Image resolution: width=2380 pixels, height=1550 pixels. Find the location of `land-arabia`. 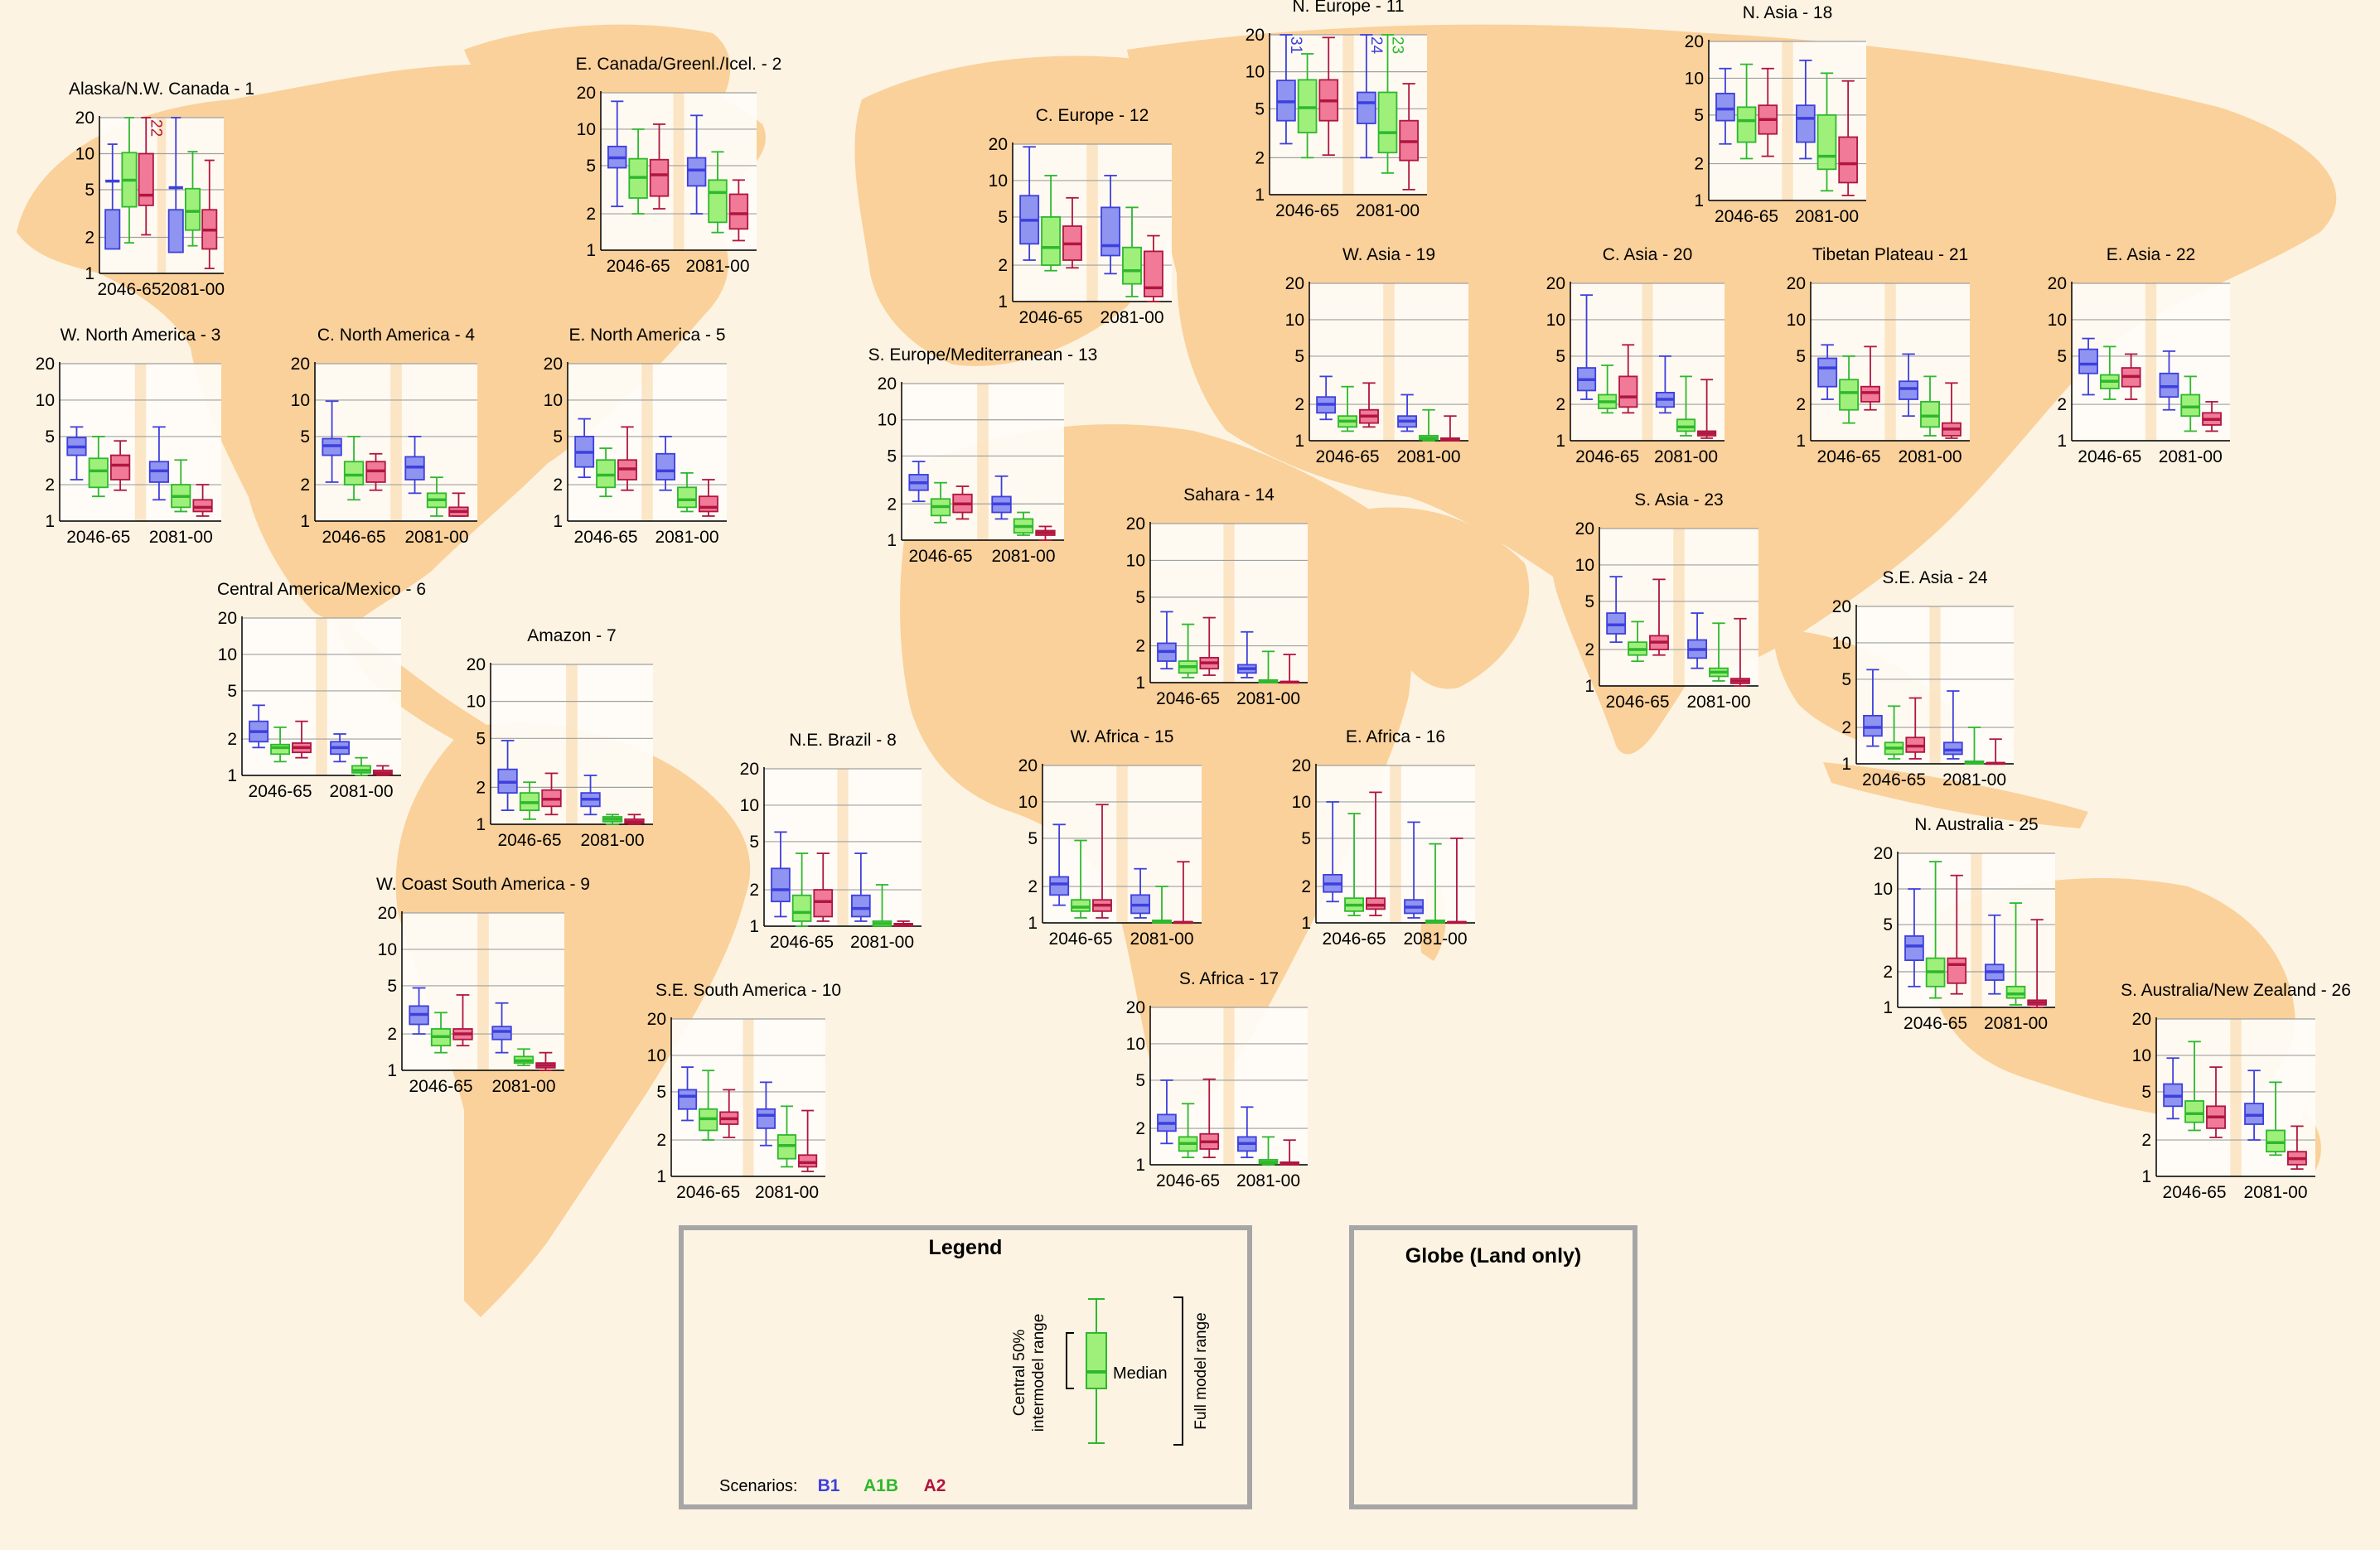

land-arabia is located at coordinates (1436, 598).